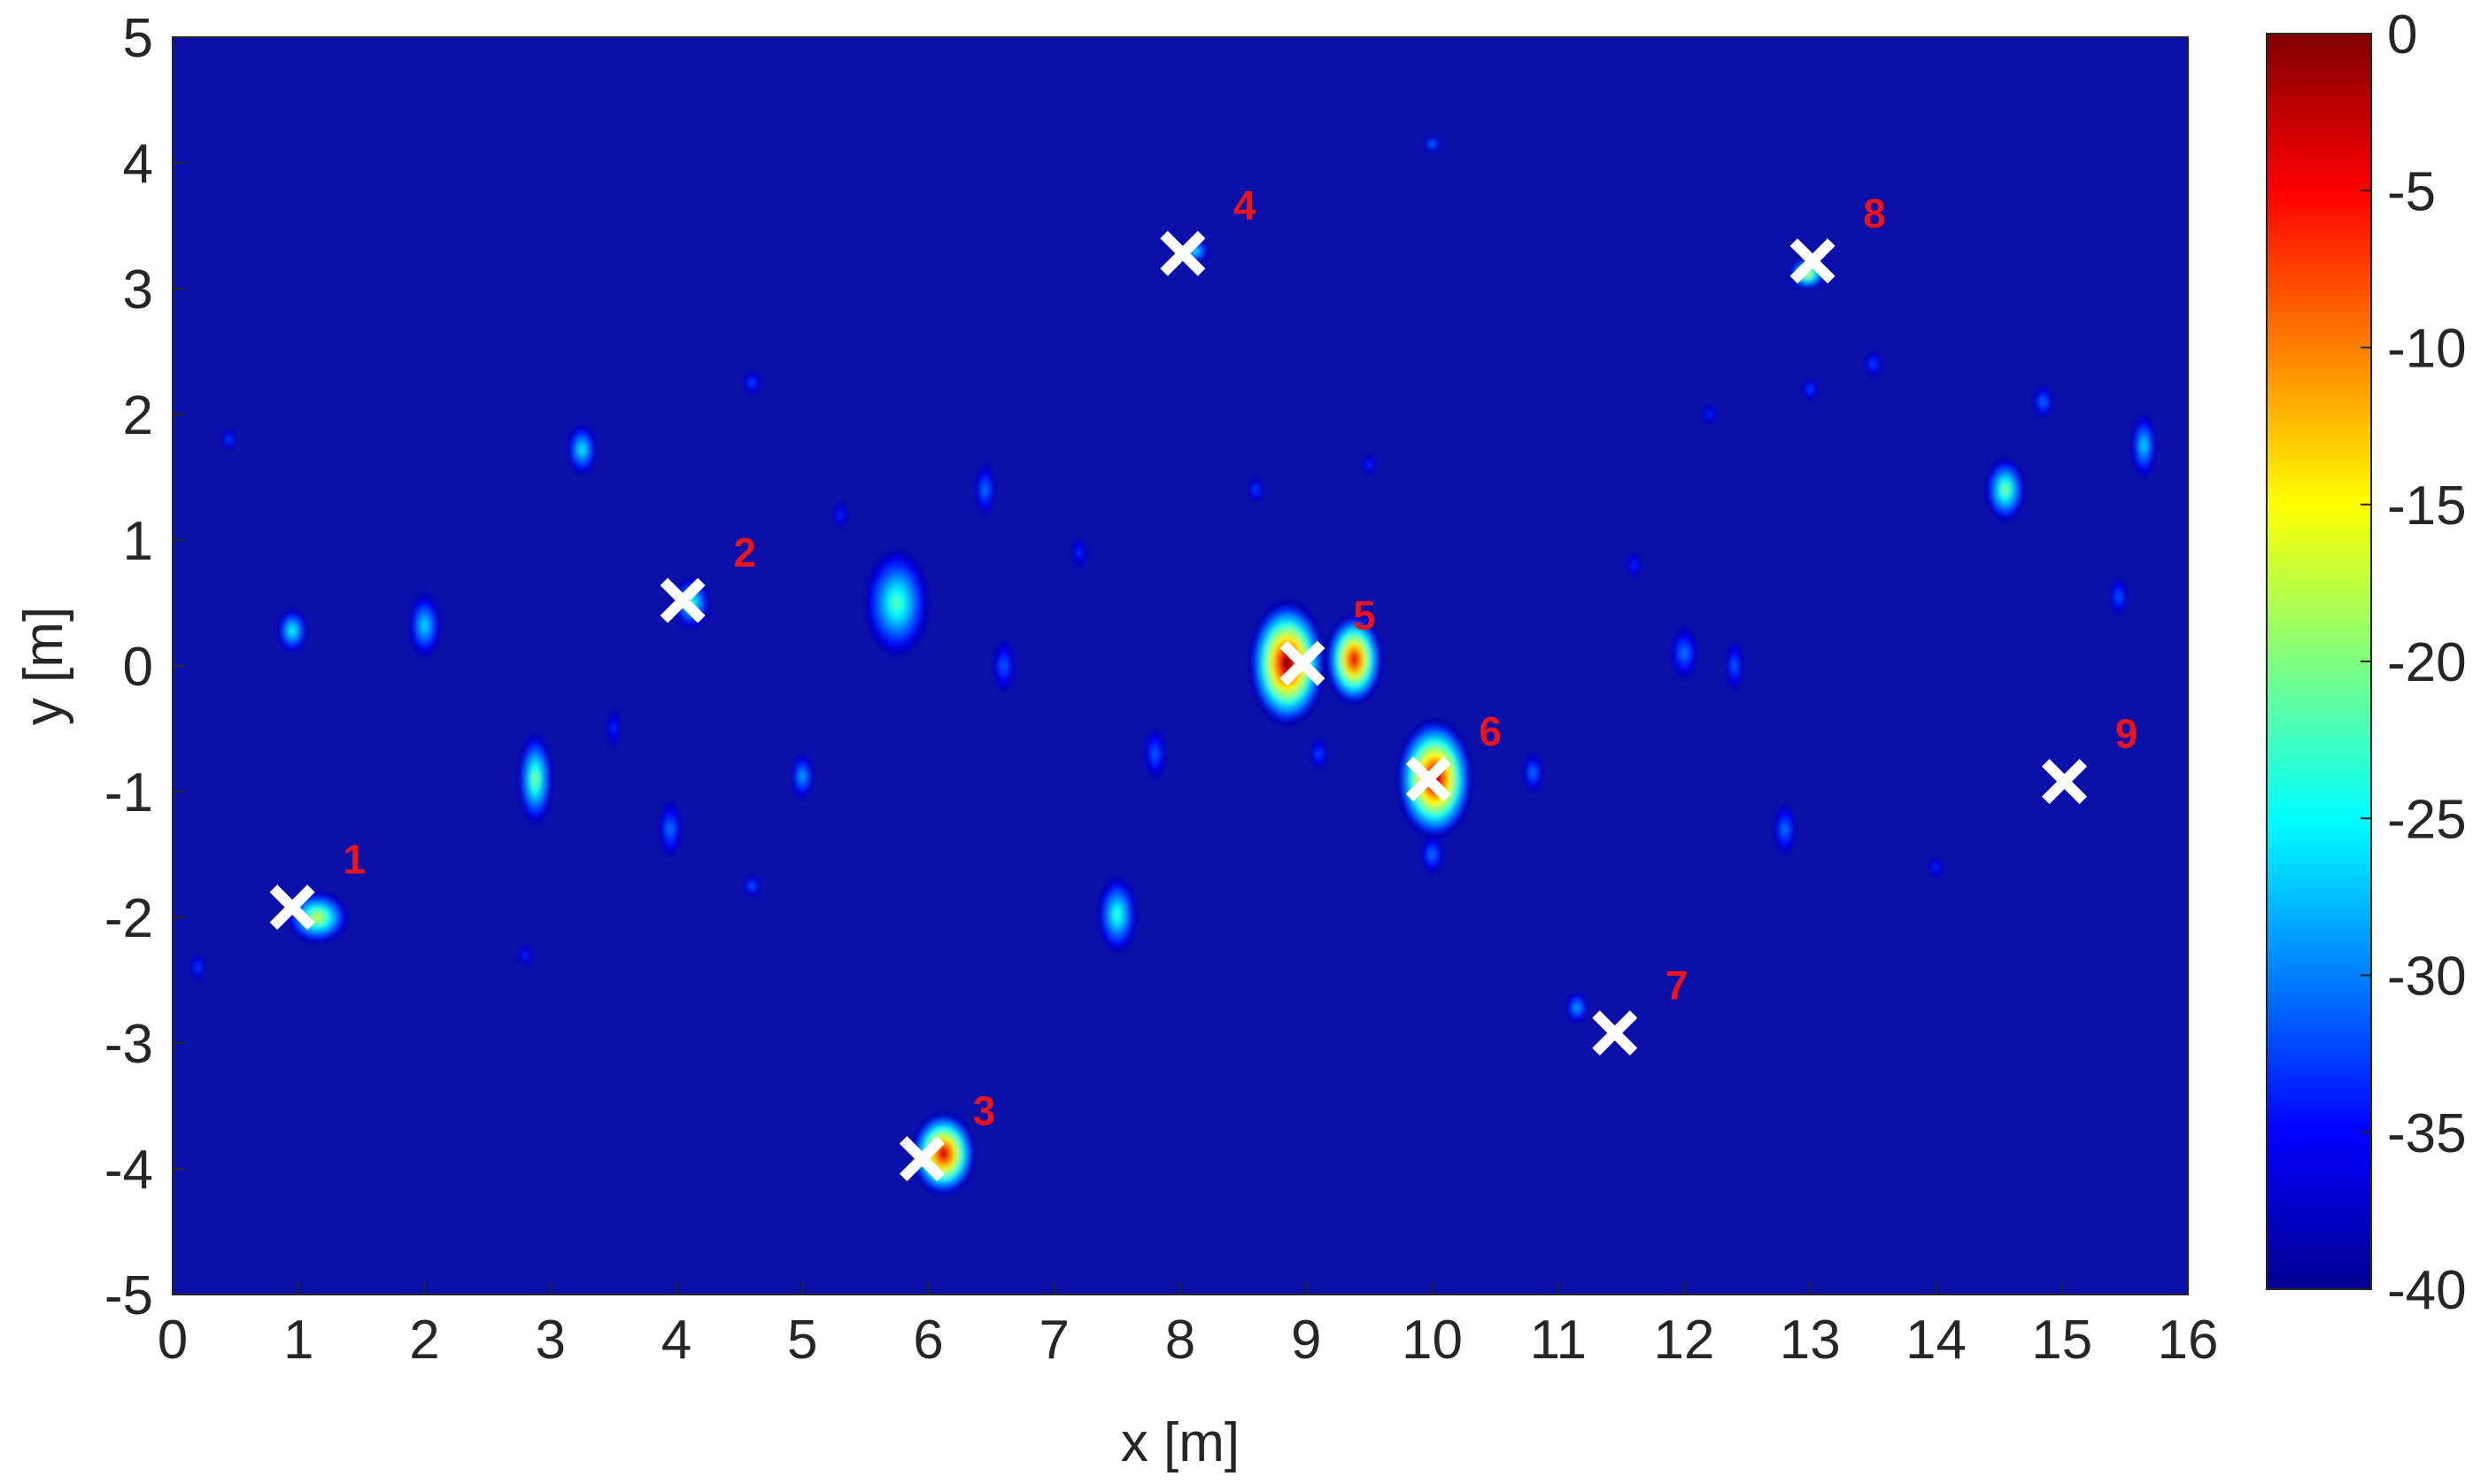 The height and width of the screenshot is (1484, 2473). What do you see at coordinates (2427, 662) in the screenshot?
I see `colorbar-tick-label: -20` at bounding box center [2427, 662].